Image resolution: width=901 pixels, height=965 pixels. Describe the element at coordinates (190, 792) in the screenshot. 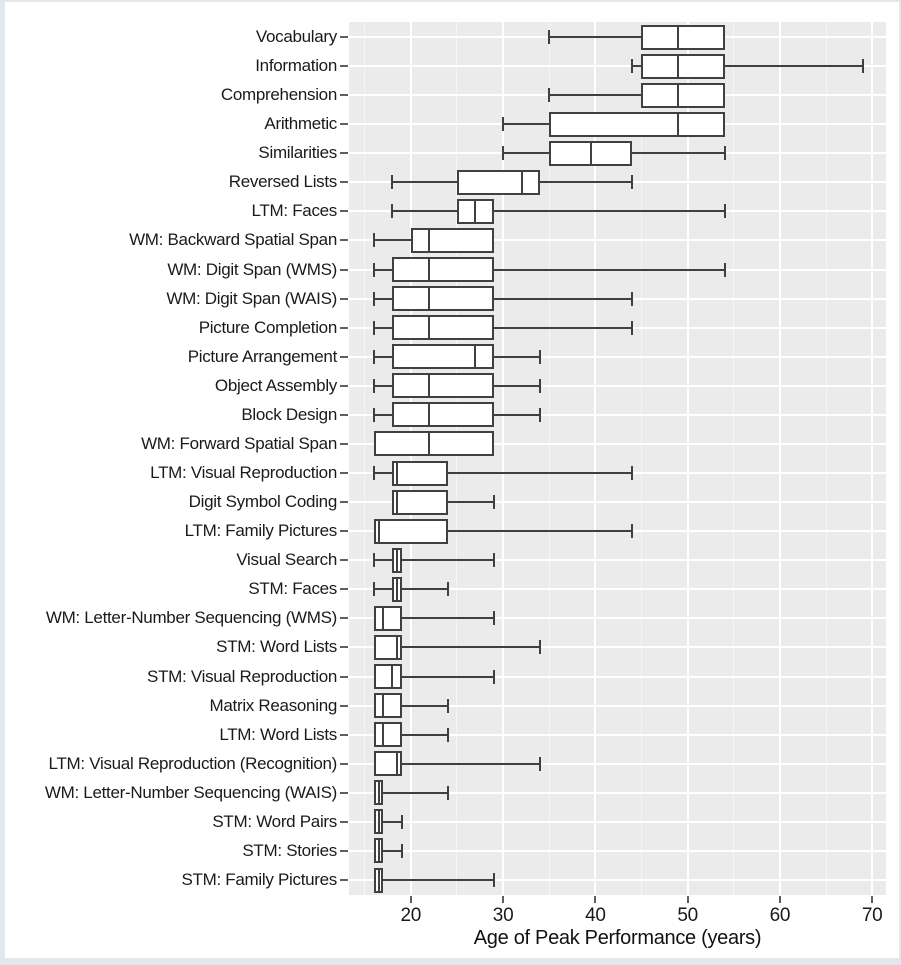

I see `category-label: WM: Letter-Number Sequencing (WAIS)` at that location.